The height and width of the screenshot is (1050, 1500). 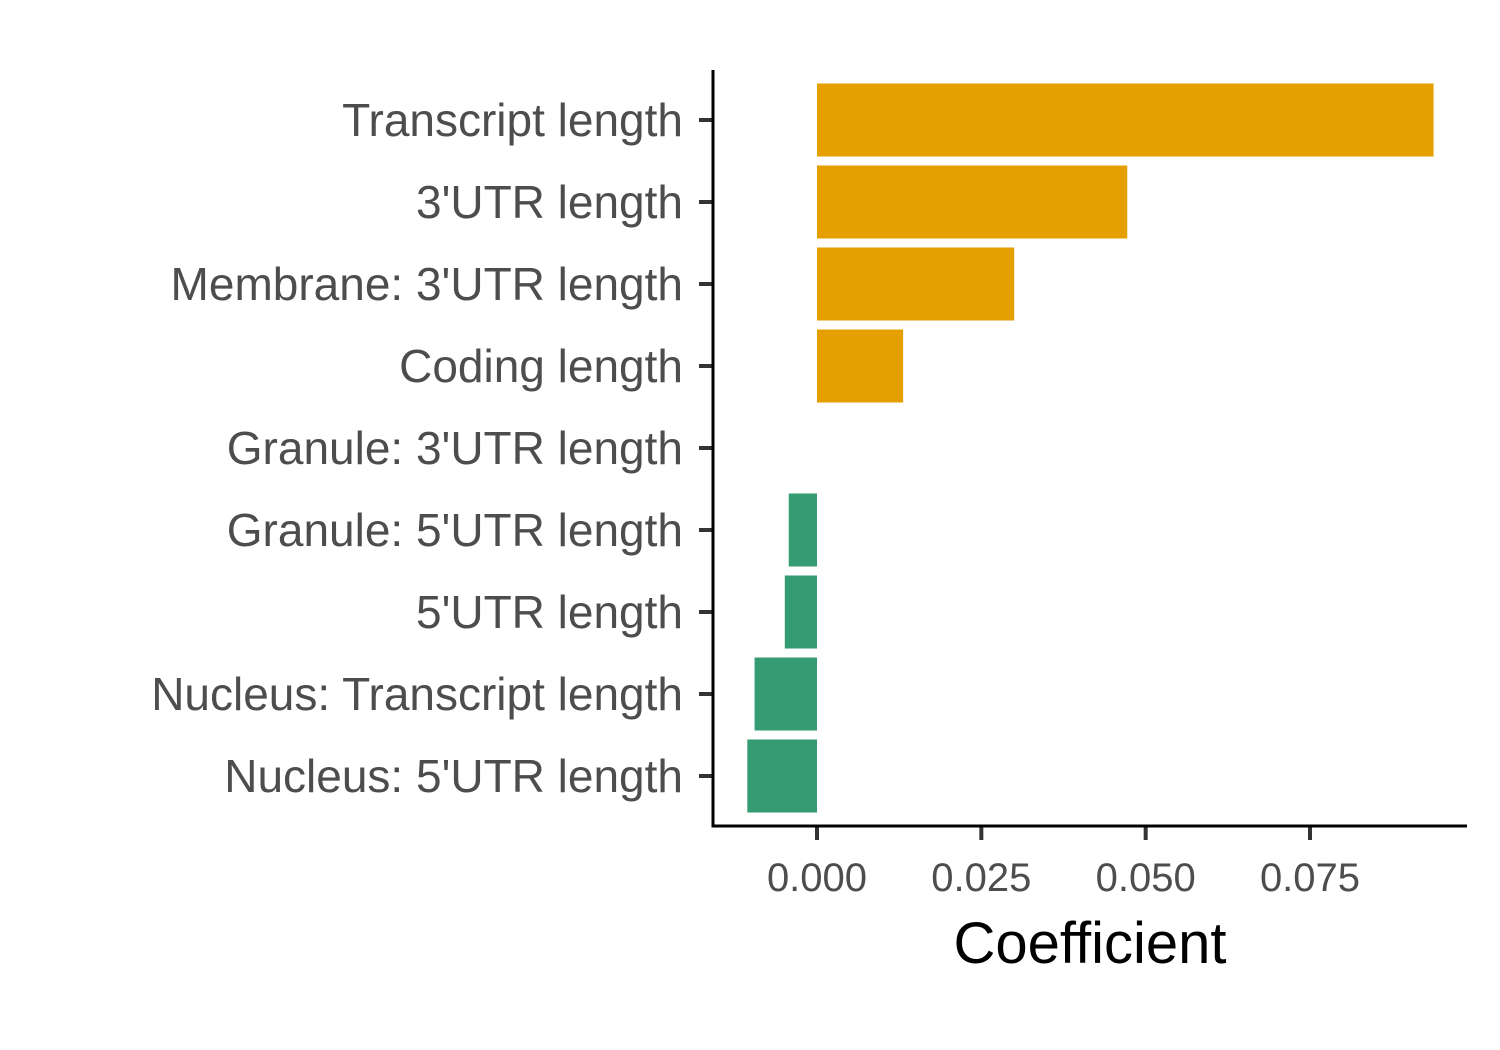 I want to click on y-tick-label: Coding length, so click(x=541, y=366).